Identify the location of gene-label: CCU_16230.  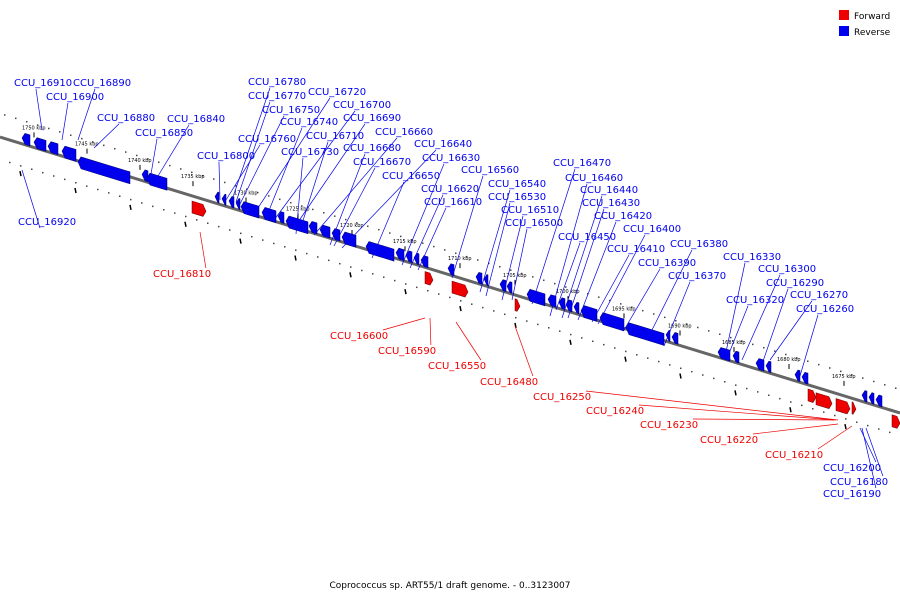
(669, 425).